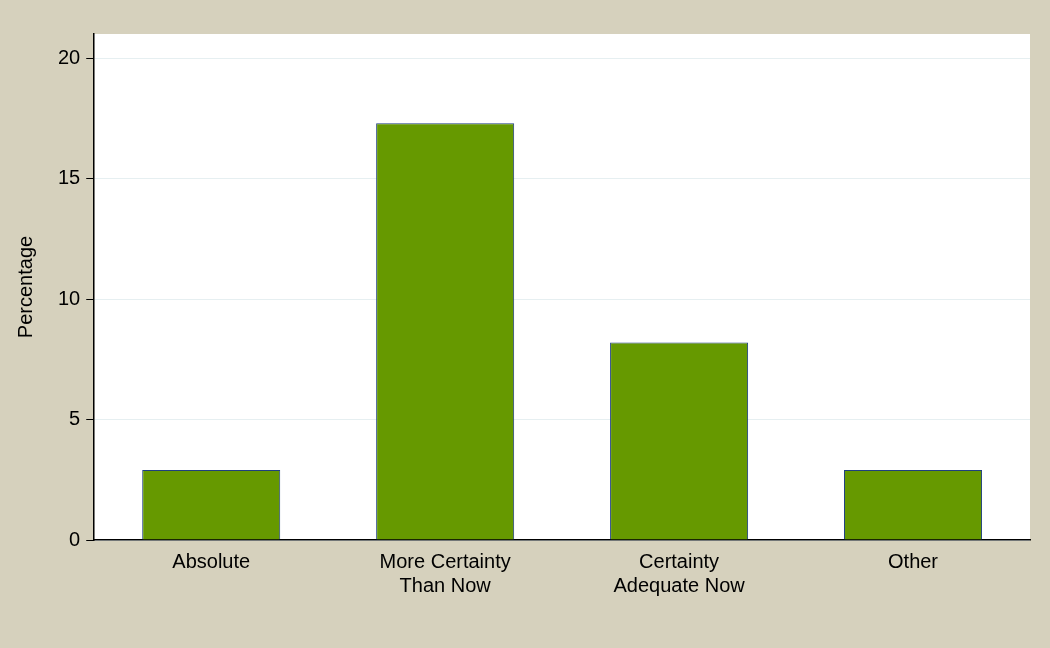 The width and height of the screenshot is (1050, 648). Describe the element at coordinates (69, 56) in the screenshot. I see `y-tick-label: 20` at that location.